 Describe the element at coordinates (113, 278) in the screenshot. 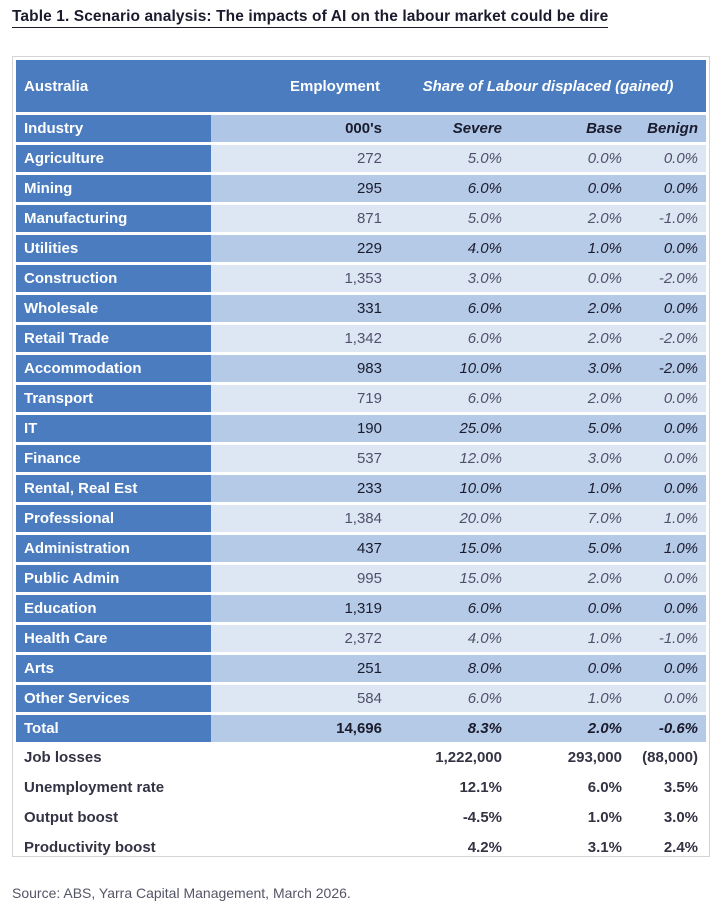

I see `industry-cell: Construction` at that location.